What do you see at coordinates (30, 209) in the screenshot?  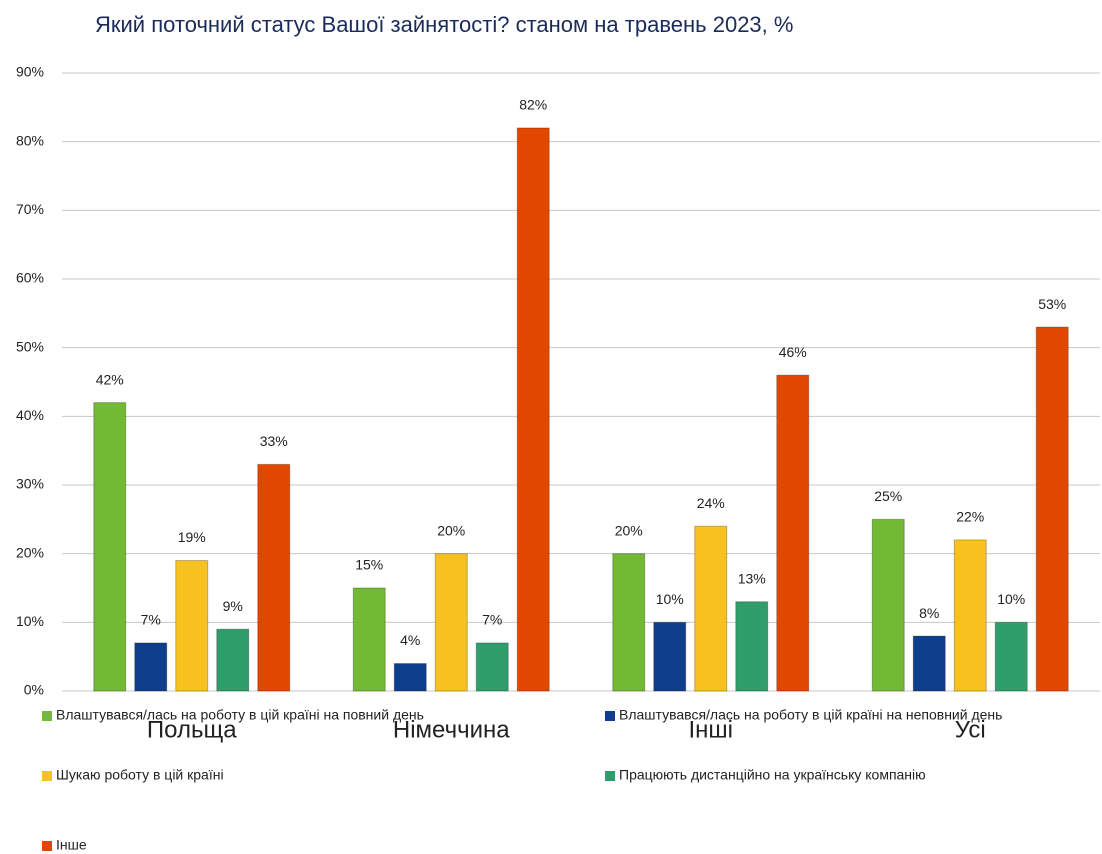 I see `y-tick-label: 70%` at bounding box center [30, 209].